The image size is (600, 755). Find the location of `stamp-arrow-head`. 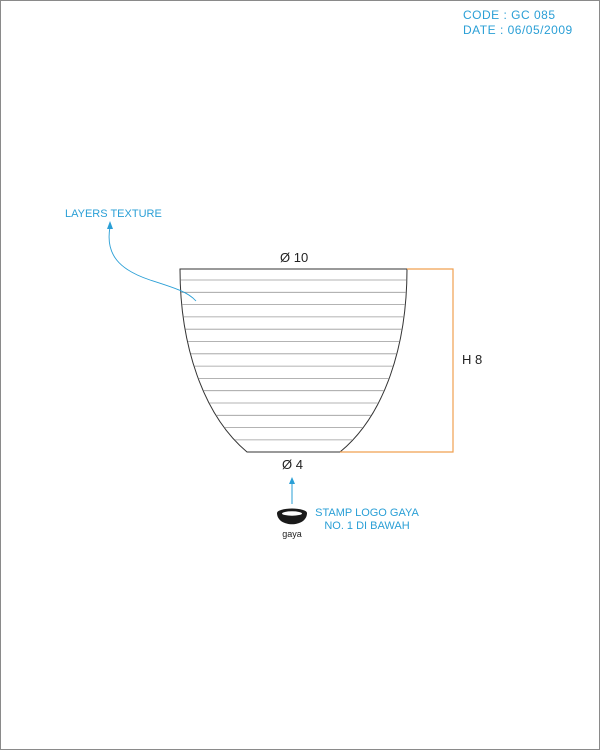

stamp-arrow-head is located at coordinates (292, 480).